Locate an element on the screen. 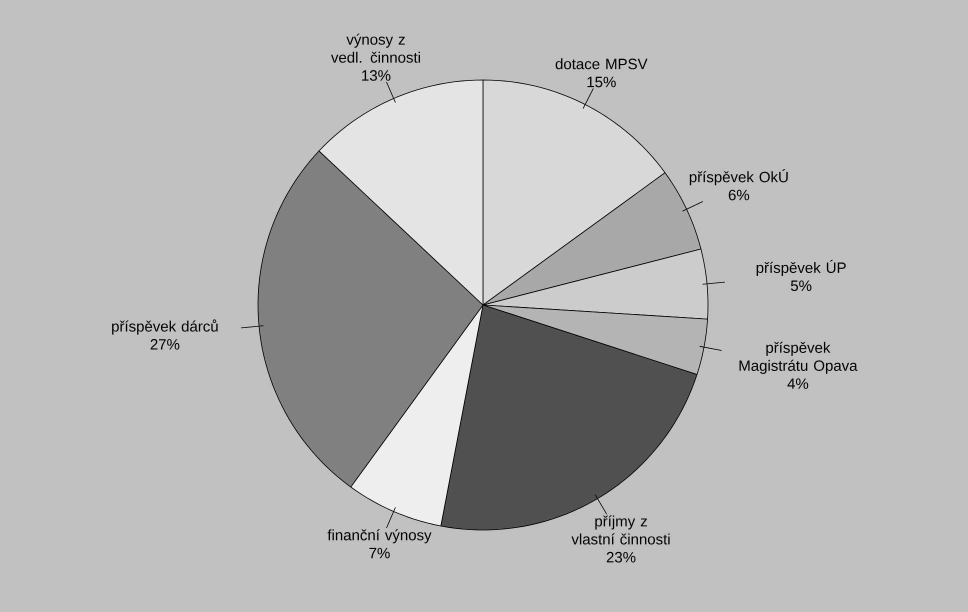 The height and width of the screenshot is (612, 968). data-label: 7% is located at coordinates (379, 553).